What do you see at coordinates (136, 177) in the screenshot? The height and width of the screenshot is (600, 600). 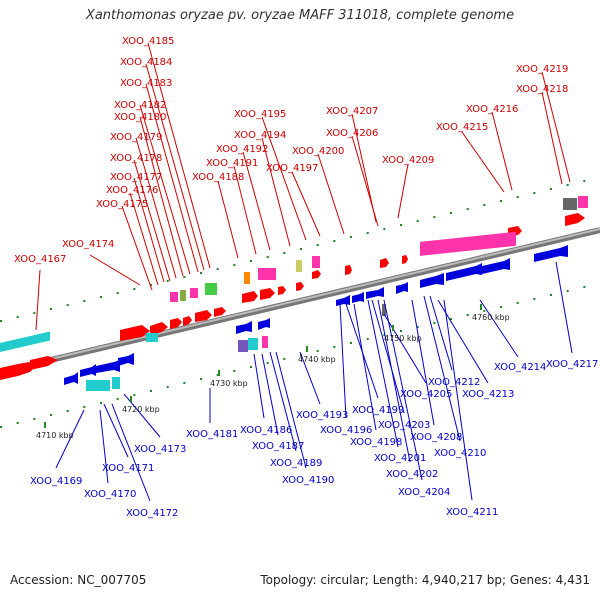 I see `gene-label: XOO_4177` at bounding box center [136, 177].